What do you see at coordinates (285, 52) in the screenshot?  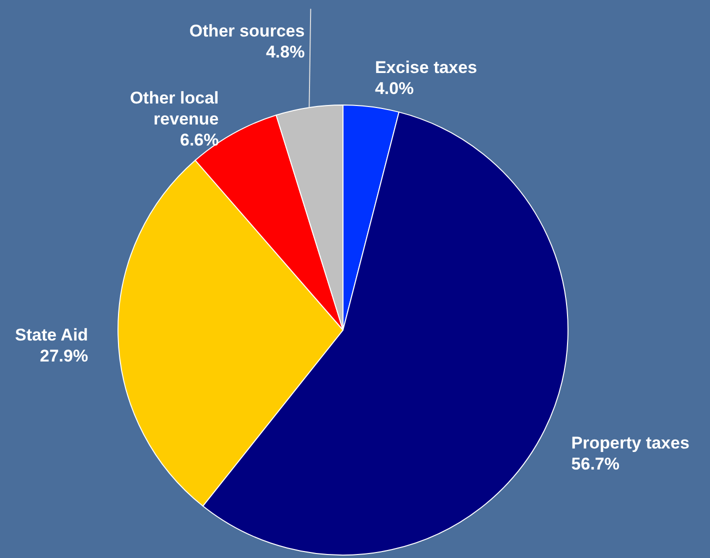 I see `data-label: 4.8%` at bounding box center [285, 52].